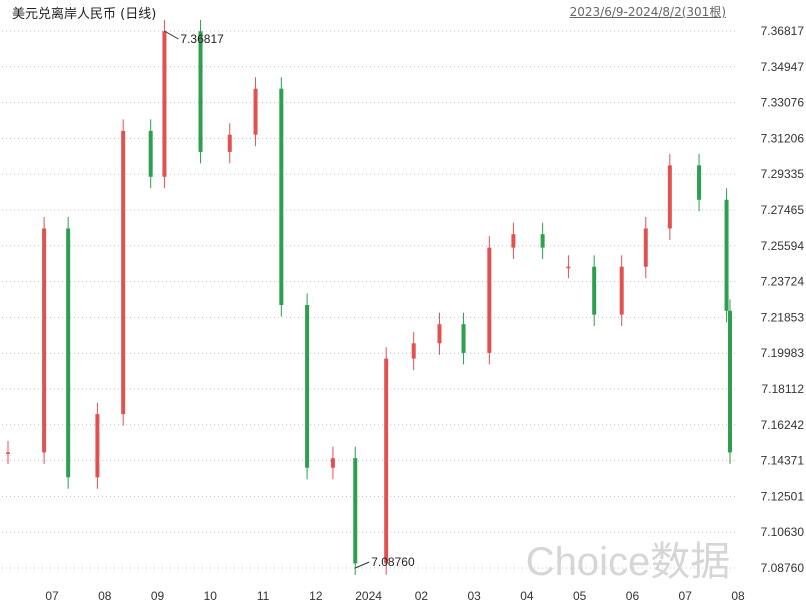  I want to click on low-label: 7.08760, so click(393, 562).